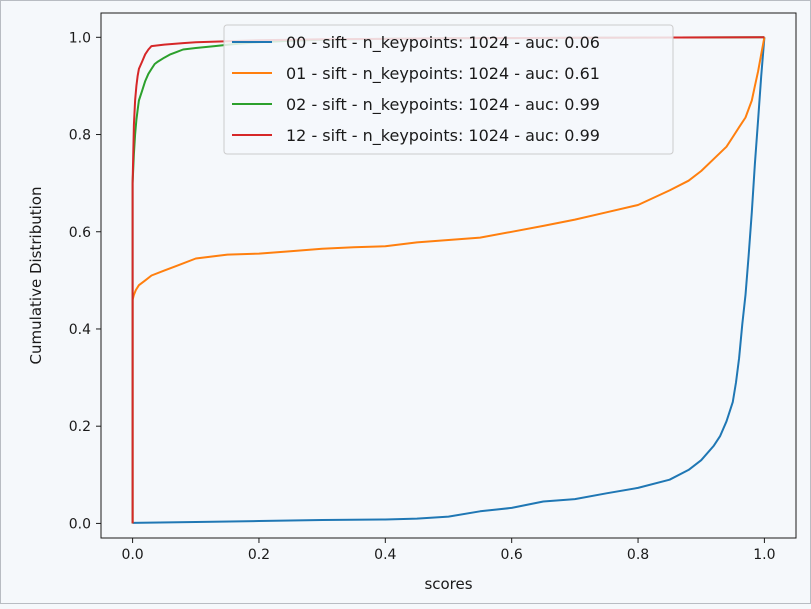 This screenshot has width=811, height=609. Describe the element at coordinates (80, 427) in the screenshot. I see `y-tick-label: 0.2` at that location.